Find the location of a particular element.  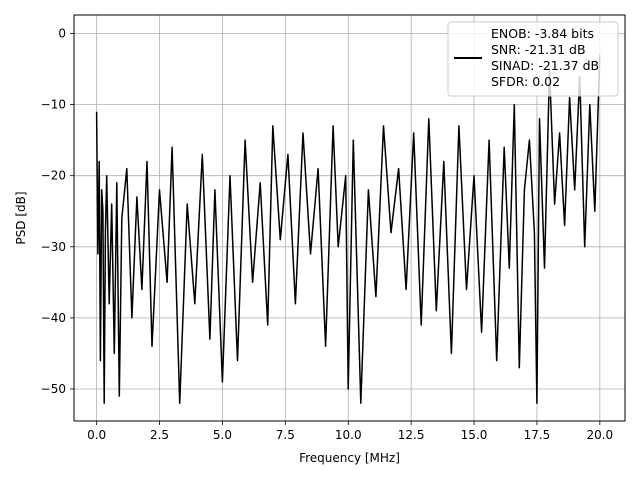

legend-box is located at coordinates (533, 59).